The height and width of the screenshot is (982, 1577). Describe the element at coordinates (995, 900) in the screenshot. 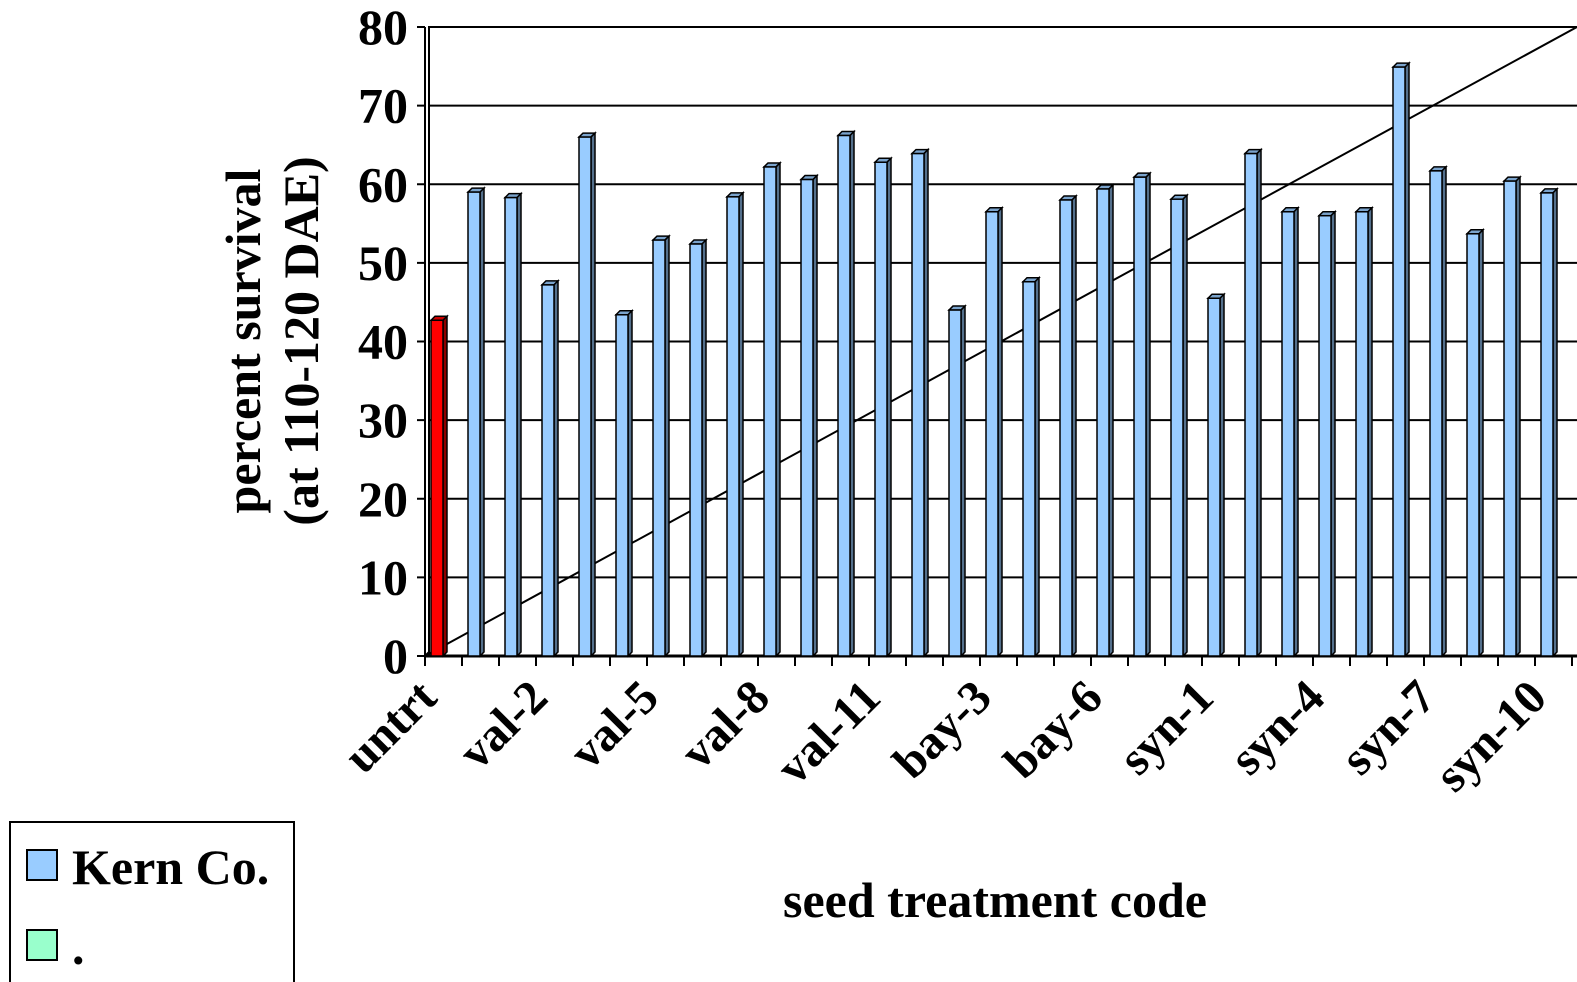

I see `x-axis-label: seed treatment code` at that location.